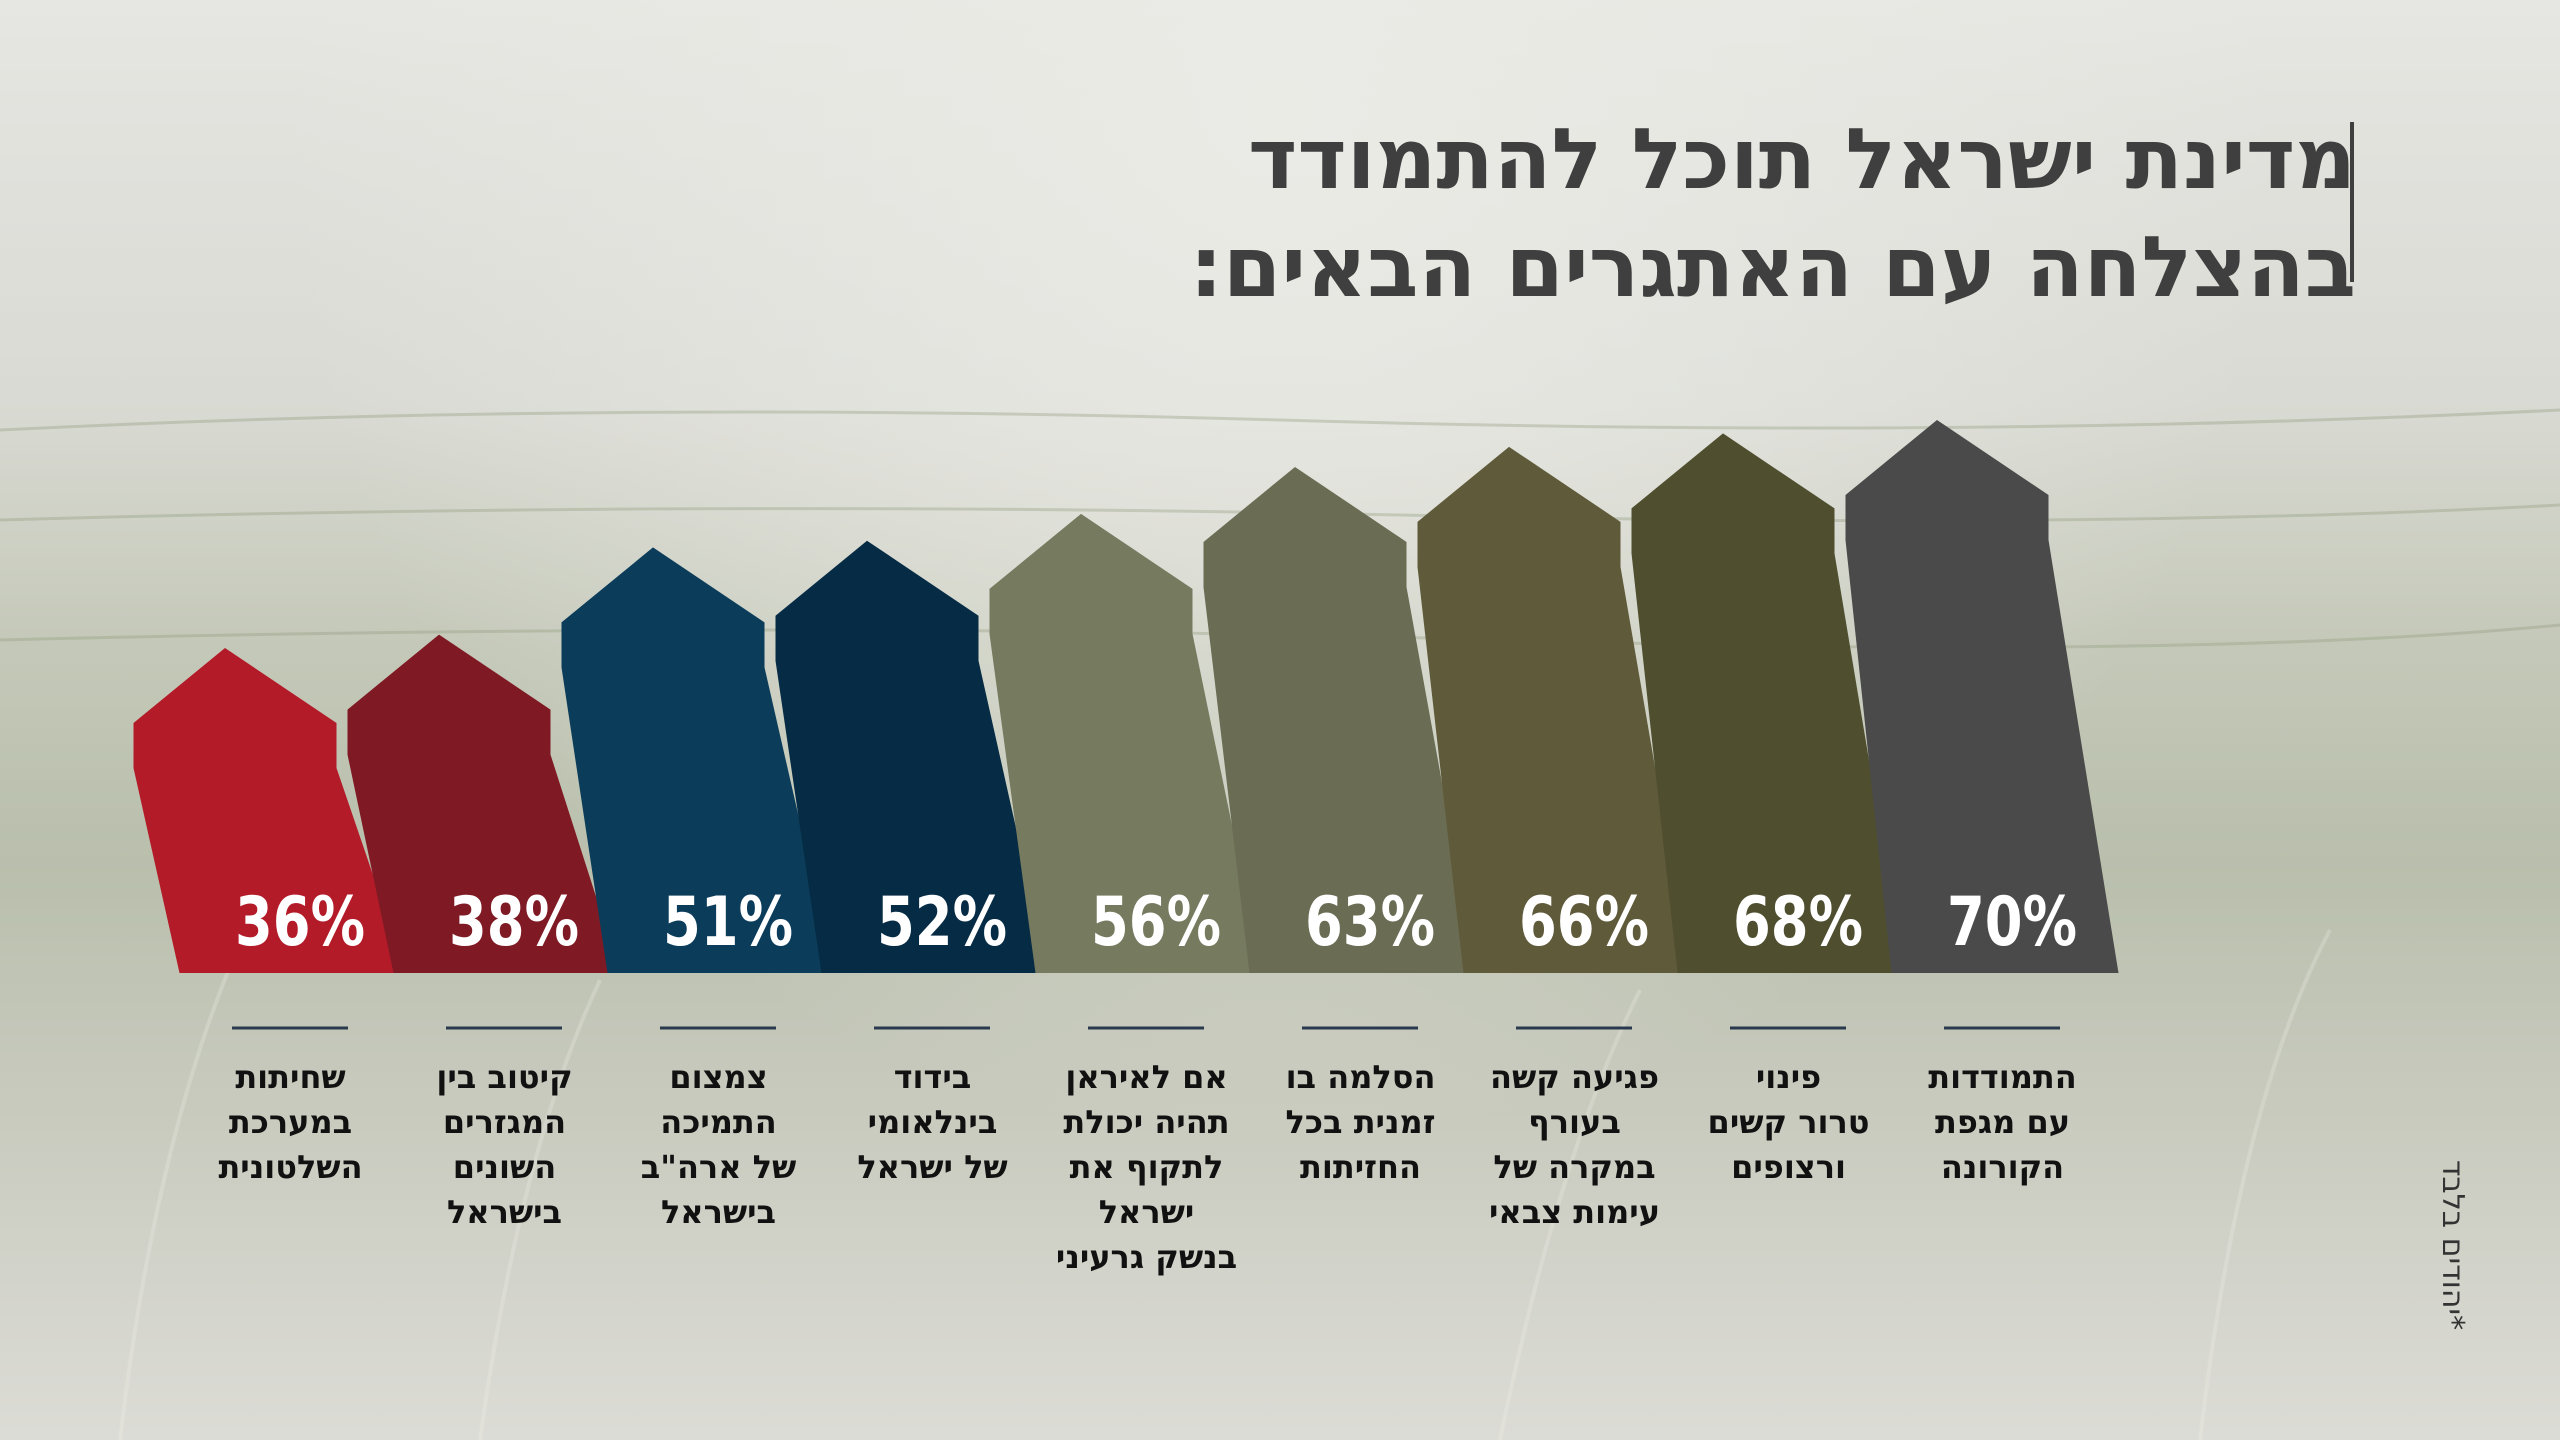 Image resolution: width=2560 pixels, height=1440 pixels. Describe the element at coordinates (718, 1167) in the screenshot. I see `category-label-line: של ארה"ב` at that location.